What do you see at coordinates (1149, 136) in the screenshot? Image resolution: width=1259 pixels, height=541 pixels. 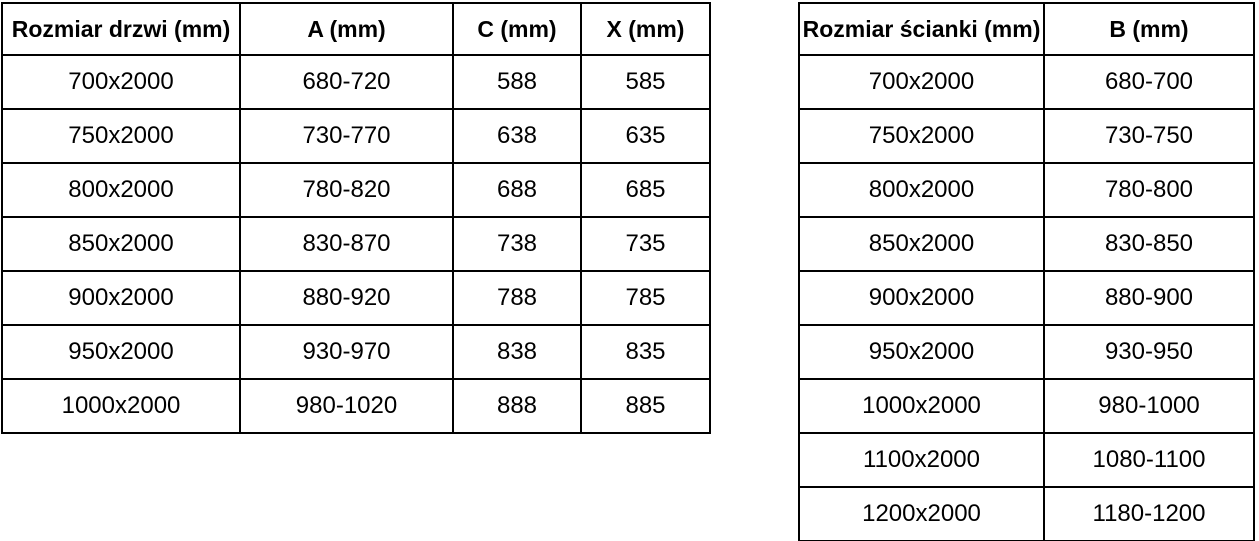 I see `table-cell: 730-750` at bounding box center [1149, 136].